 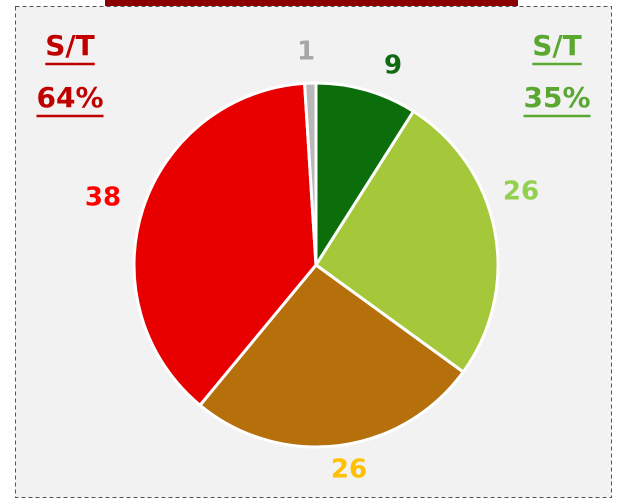 What do you see at coordinates (103, 198) in the screenshot?
I see `data-label: 38` at bounding box center [103, 198].